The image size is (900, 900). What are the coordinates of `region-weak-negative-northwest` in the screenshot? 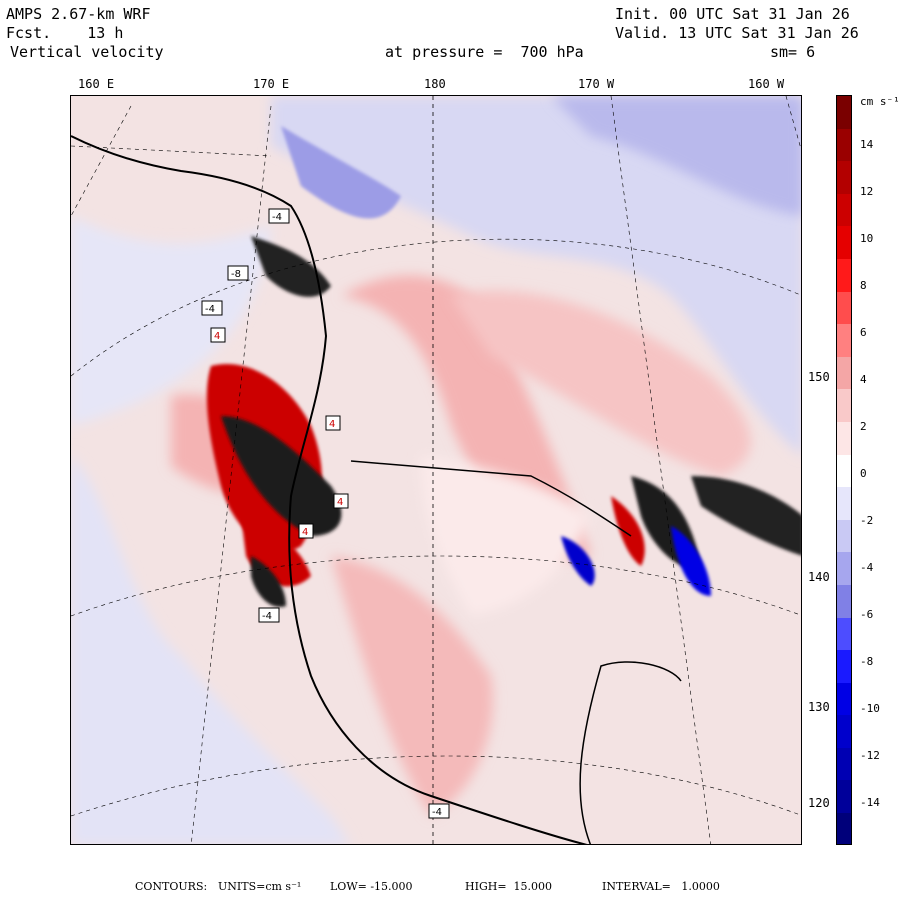 It's located at (171, 321).